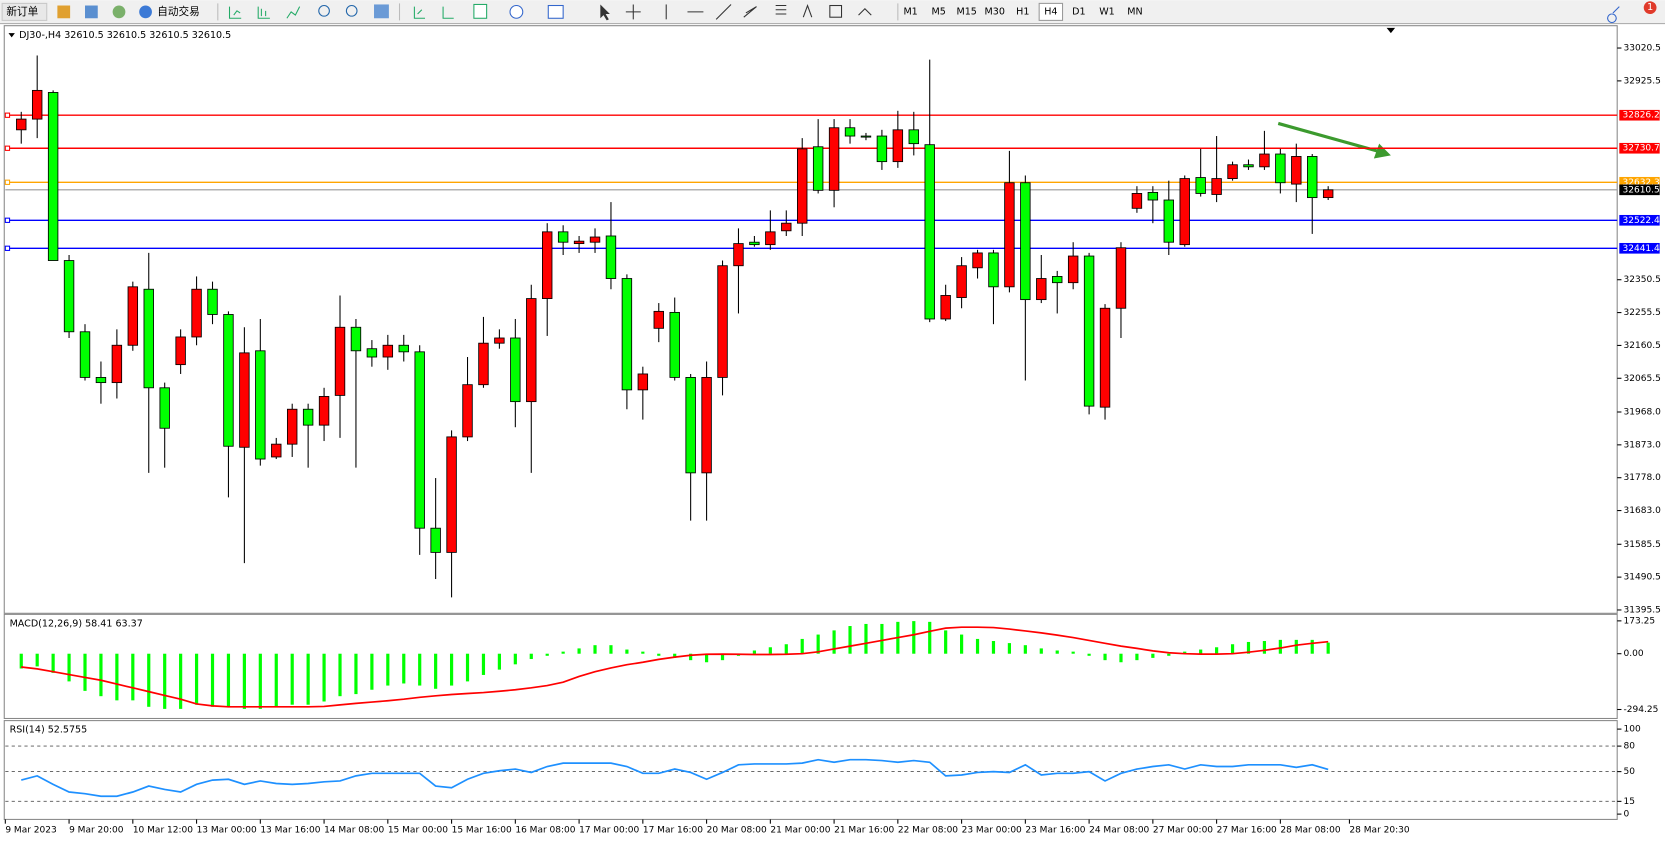 This screenshot has height=843, width=1665. Describe the element at coordinates (750, 12) in the screenshot. I see `channel-tool` at that location.